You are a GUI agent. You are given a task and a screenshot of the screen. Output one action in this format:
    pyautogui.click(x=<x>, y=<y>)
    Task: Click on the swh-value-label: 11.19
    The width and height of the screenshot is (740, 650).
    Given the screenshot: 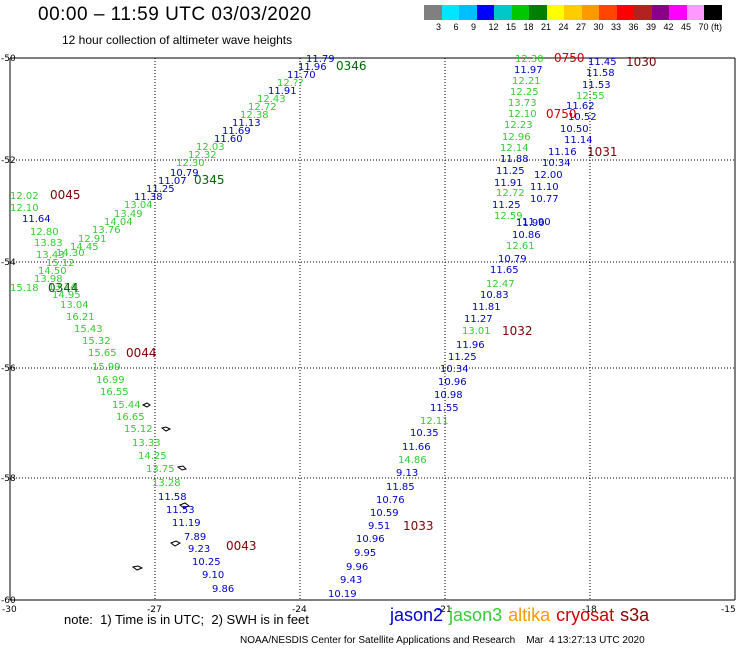 What is the action you would take?
    pyautogui.click(x=186, y=523)
    